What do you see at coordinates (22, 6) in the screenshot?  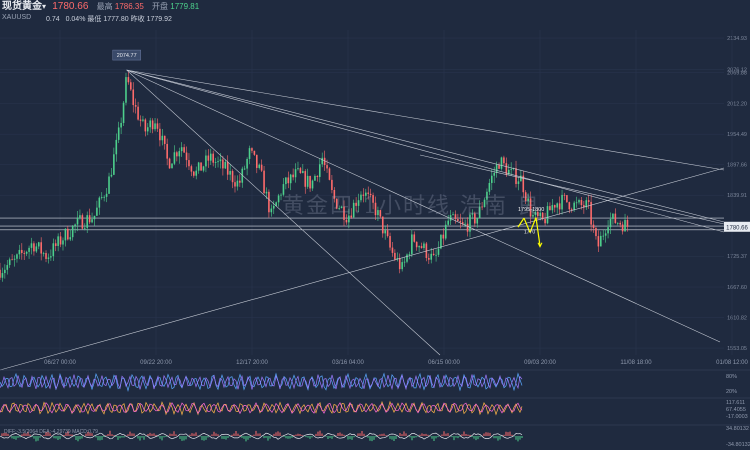 I see `instrument-title: 现货黄金` at bounding box center [22, 6].